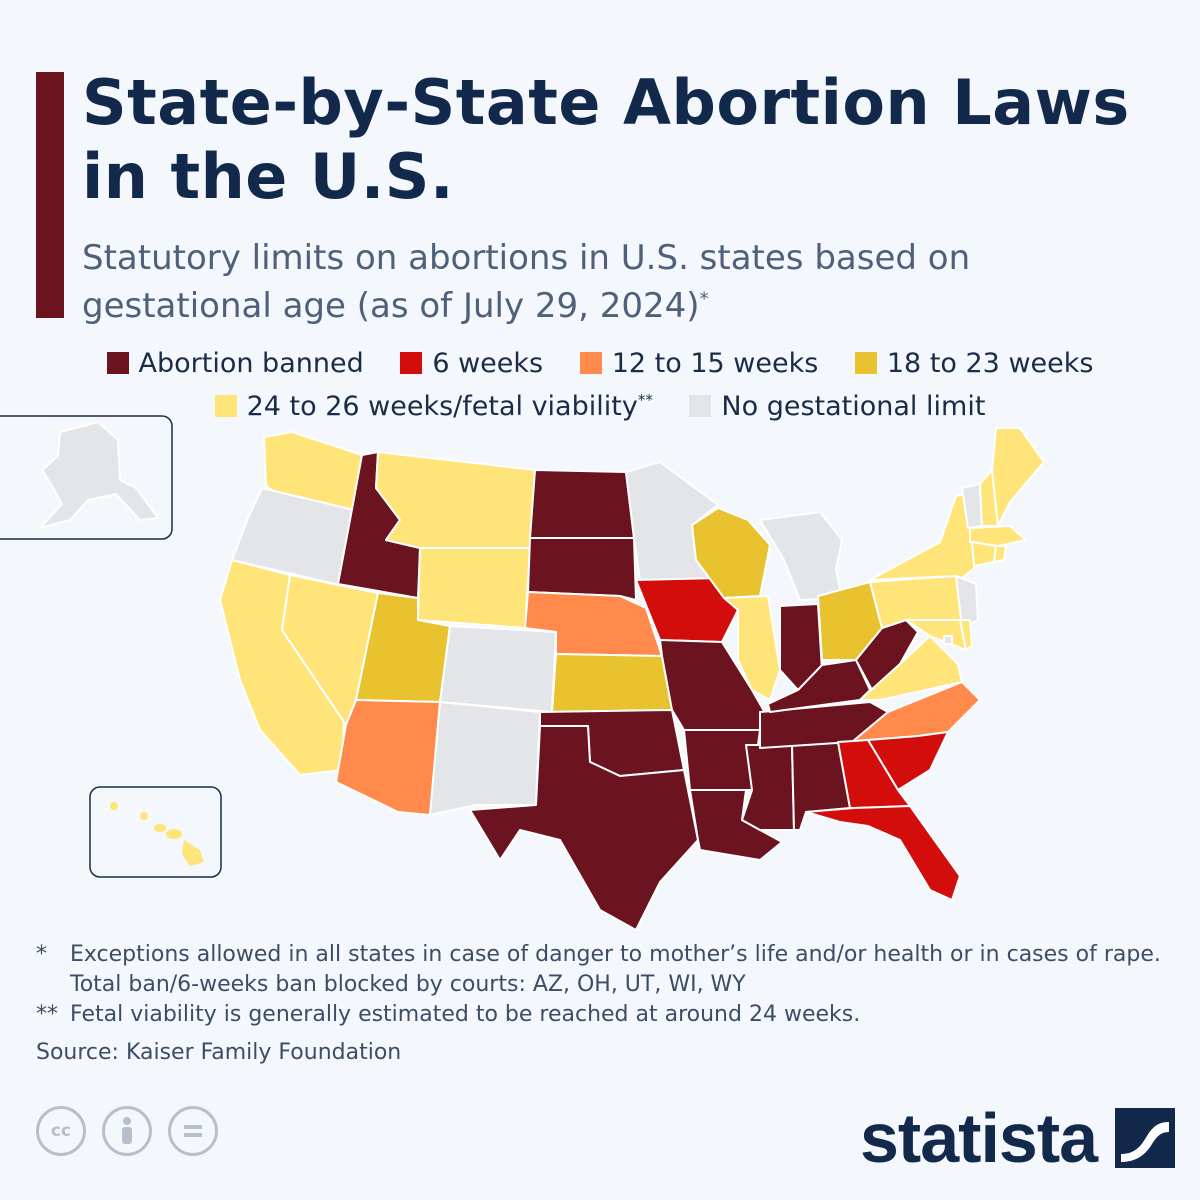 Image resolution: width=1200 pixels, height=1200 pixels. I want to click on person-icon, so click(127, 1131).